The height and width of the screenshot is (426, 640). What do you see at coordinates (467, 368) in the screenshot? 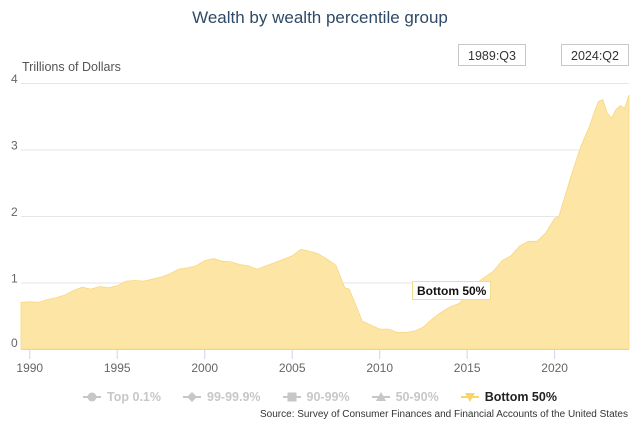
I see `x-tick-label: 2015` at bounding box center [467, 368].